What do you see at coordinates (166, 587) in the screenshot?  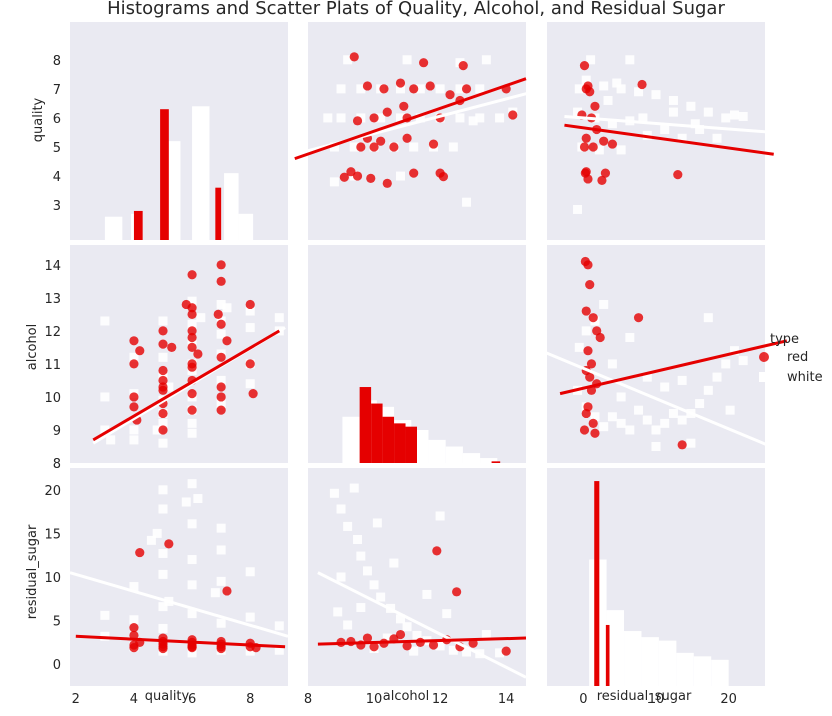 I see `panel-residual_sugar-vs-quality: 0 5 10 15 20 2 4 6 8` at bounding box center [166, 587].